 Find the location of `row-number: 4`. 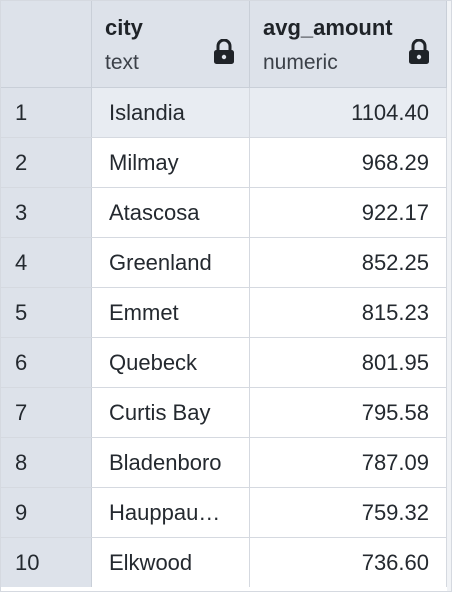

row-number: 4 is located at coordinates (46, 262).